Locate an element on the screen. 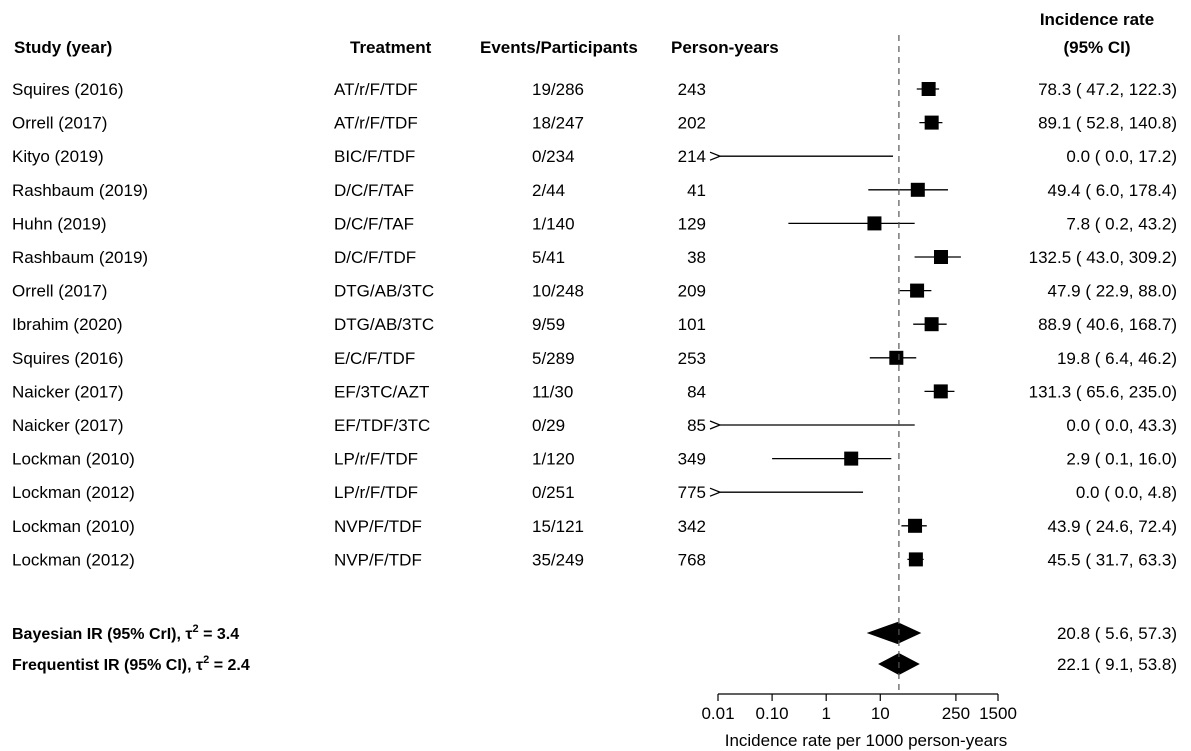 Image resolution: width=1191 pixels, height=751 pixels. x-tick-label: 0.10 is located at coordinates (772, 713).